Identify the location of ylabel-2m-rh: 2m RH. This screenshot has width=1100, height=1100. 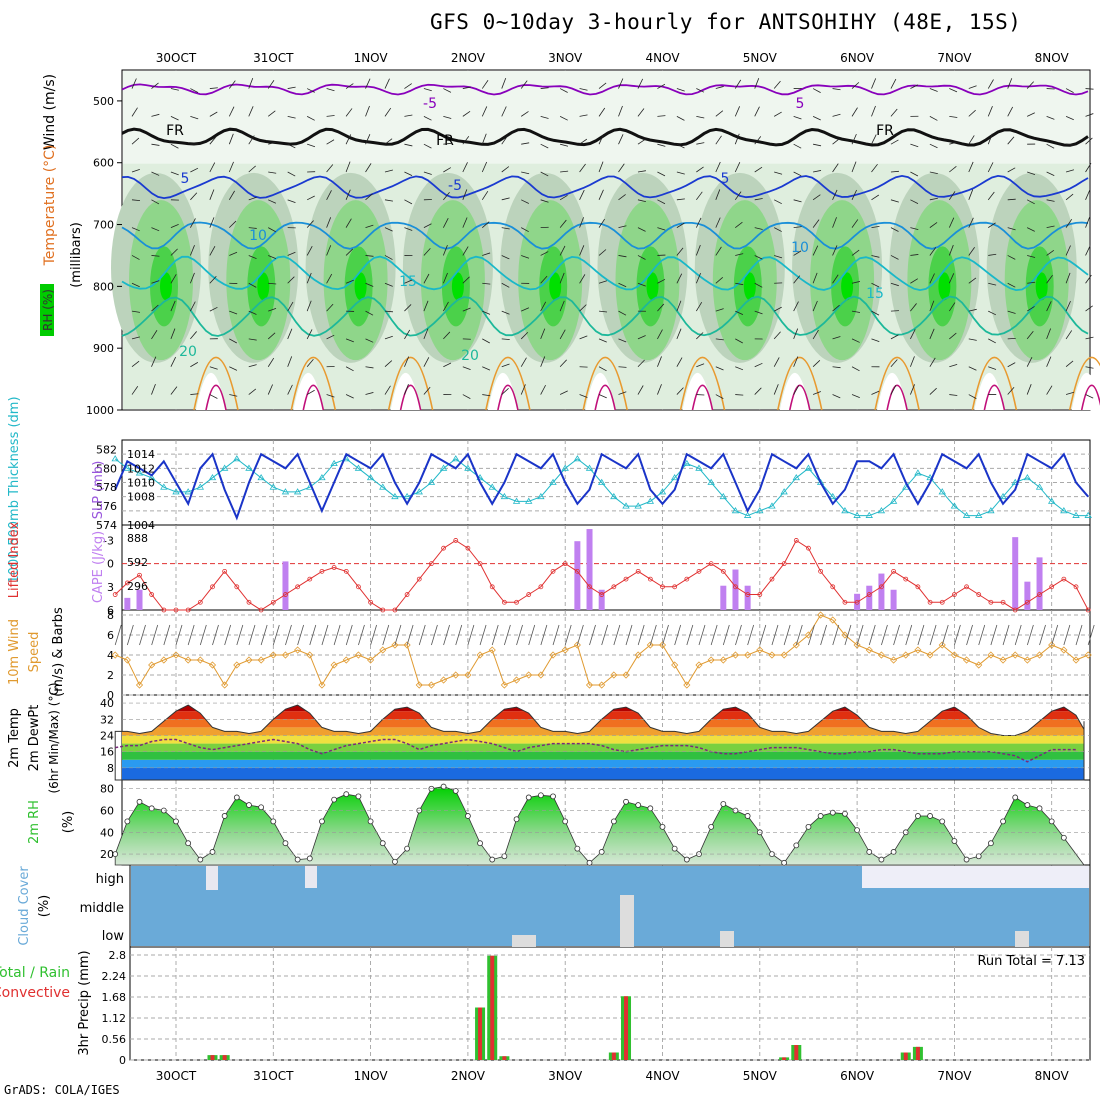
(34, 822).